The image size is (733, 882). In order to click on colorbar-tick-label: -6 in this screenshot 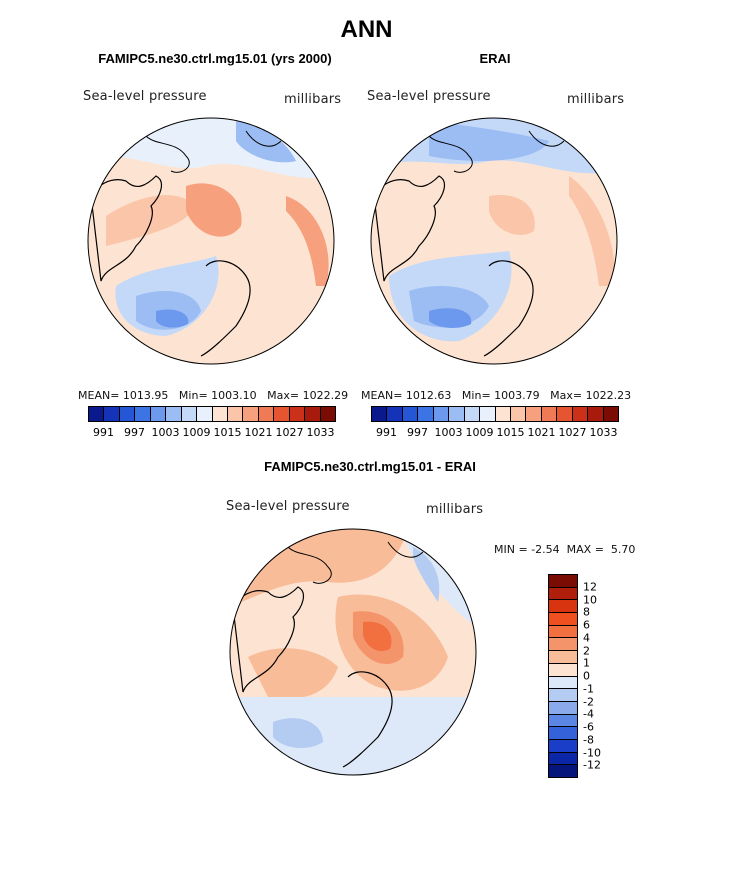, I will do `click(588, 727)`.